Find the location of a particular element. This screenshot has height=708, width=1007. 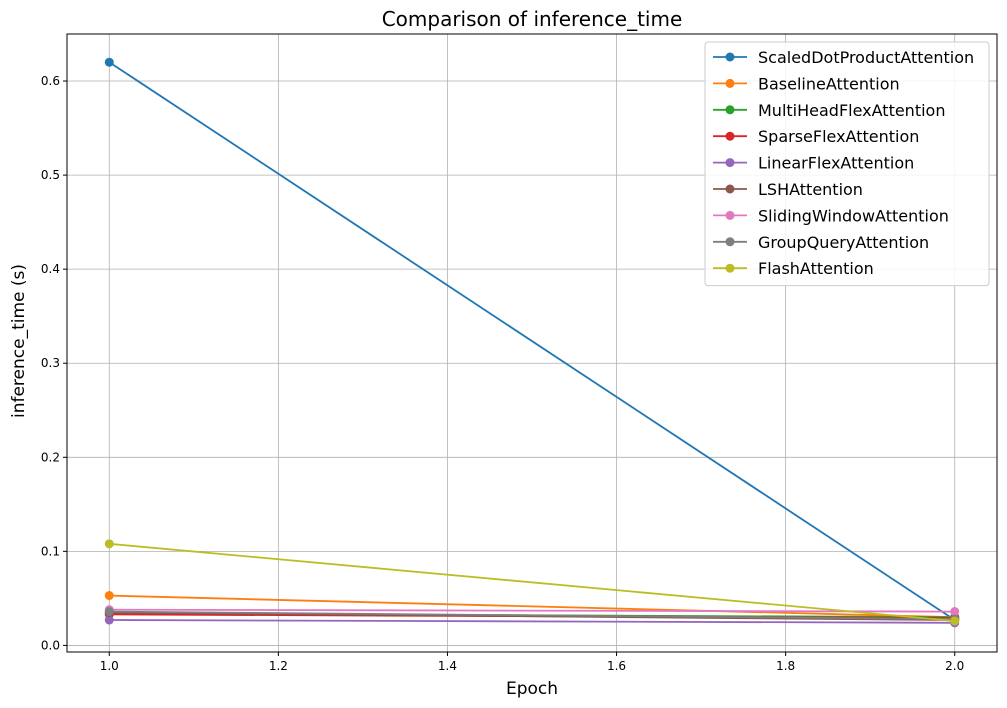

legend-item: SlidingWindowAttention is located at coordinates (831, 215).